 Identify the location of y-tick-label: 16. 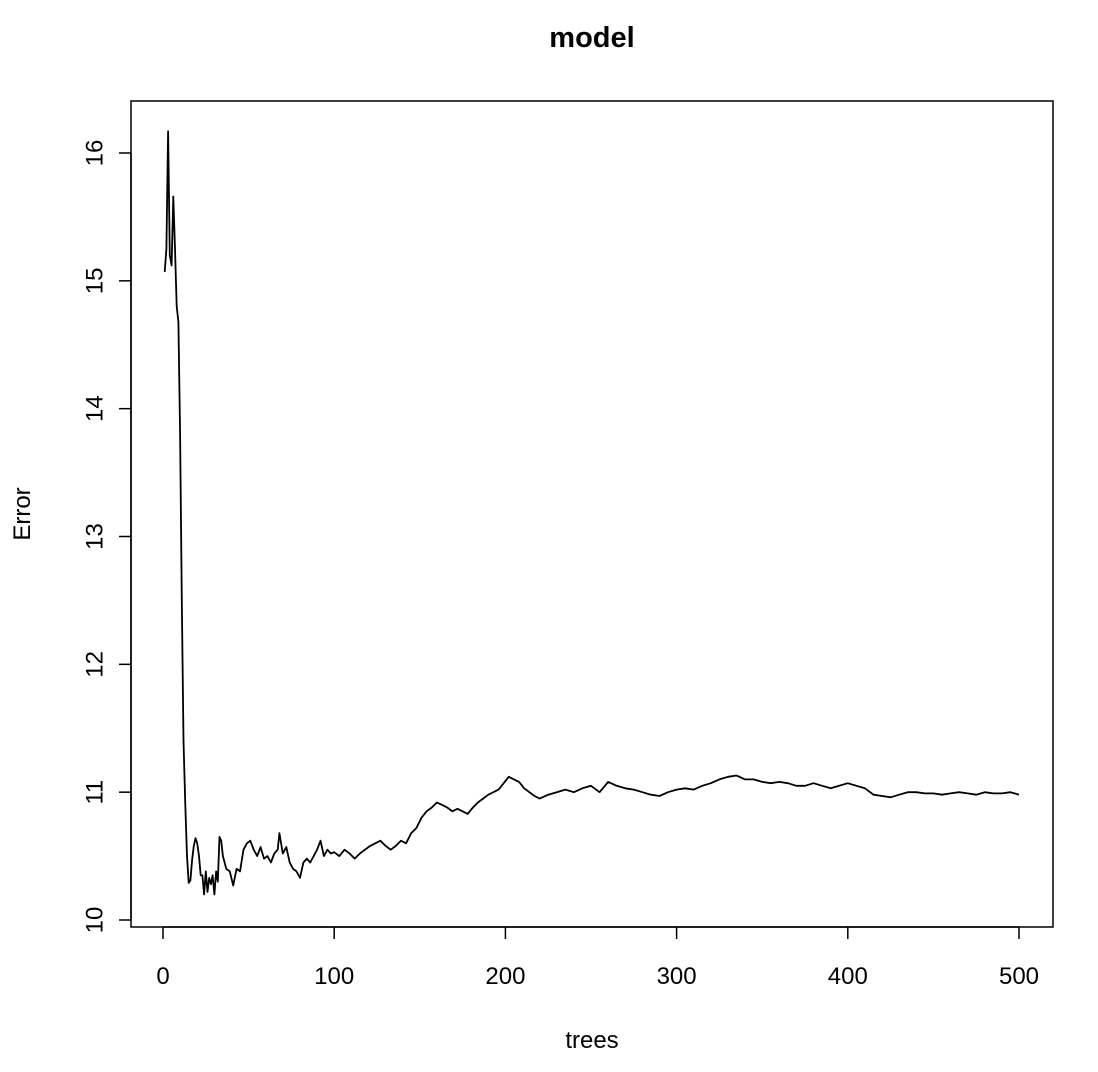
(95, 153).